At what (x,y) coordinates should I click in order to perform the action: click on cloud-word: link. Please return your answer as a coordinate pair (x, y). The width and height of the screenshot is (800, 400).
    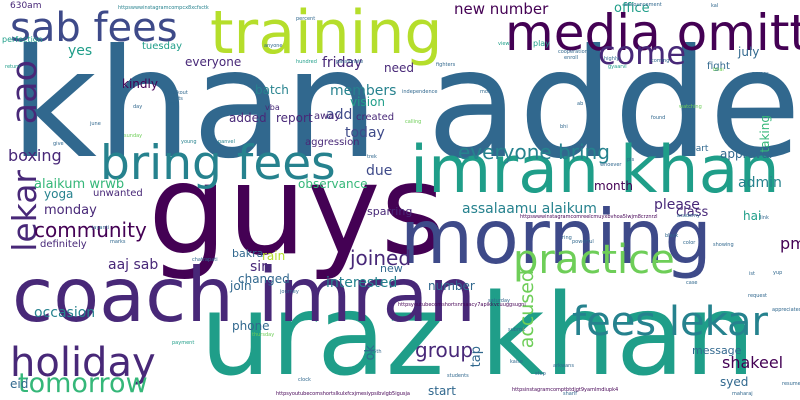
    Looking at the image, I should click on (764, 218).